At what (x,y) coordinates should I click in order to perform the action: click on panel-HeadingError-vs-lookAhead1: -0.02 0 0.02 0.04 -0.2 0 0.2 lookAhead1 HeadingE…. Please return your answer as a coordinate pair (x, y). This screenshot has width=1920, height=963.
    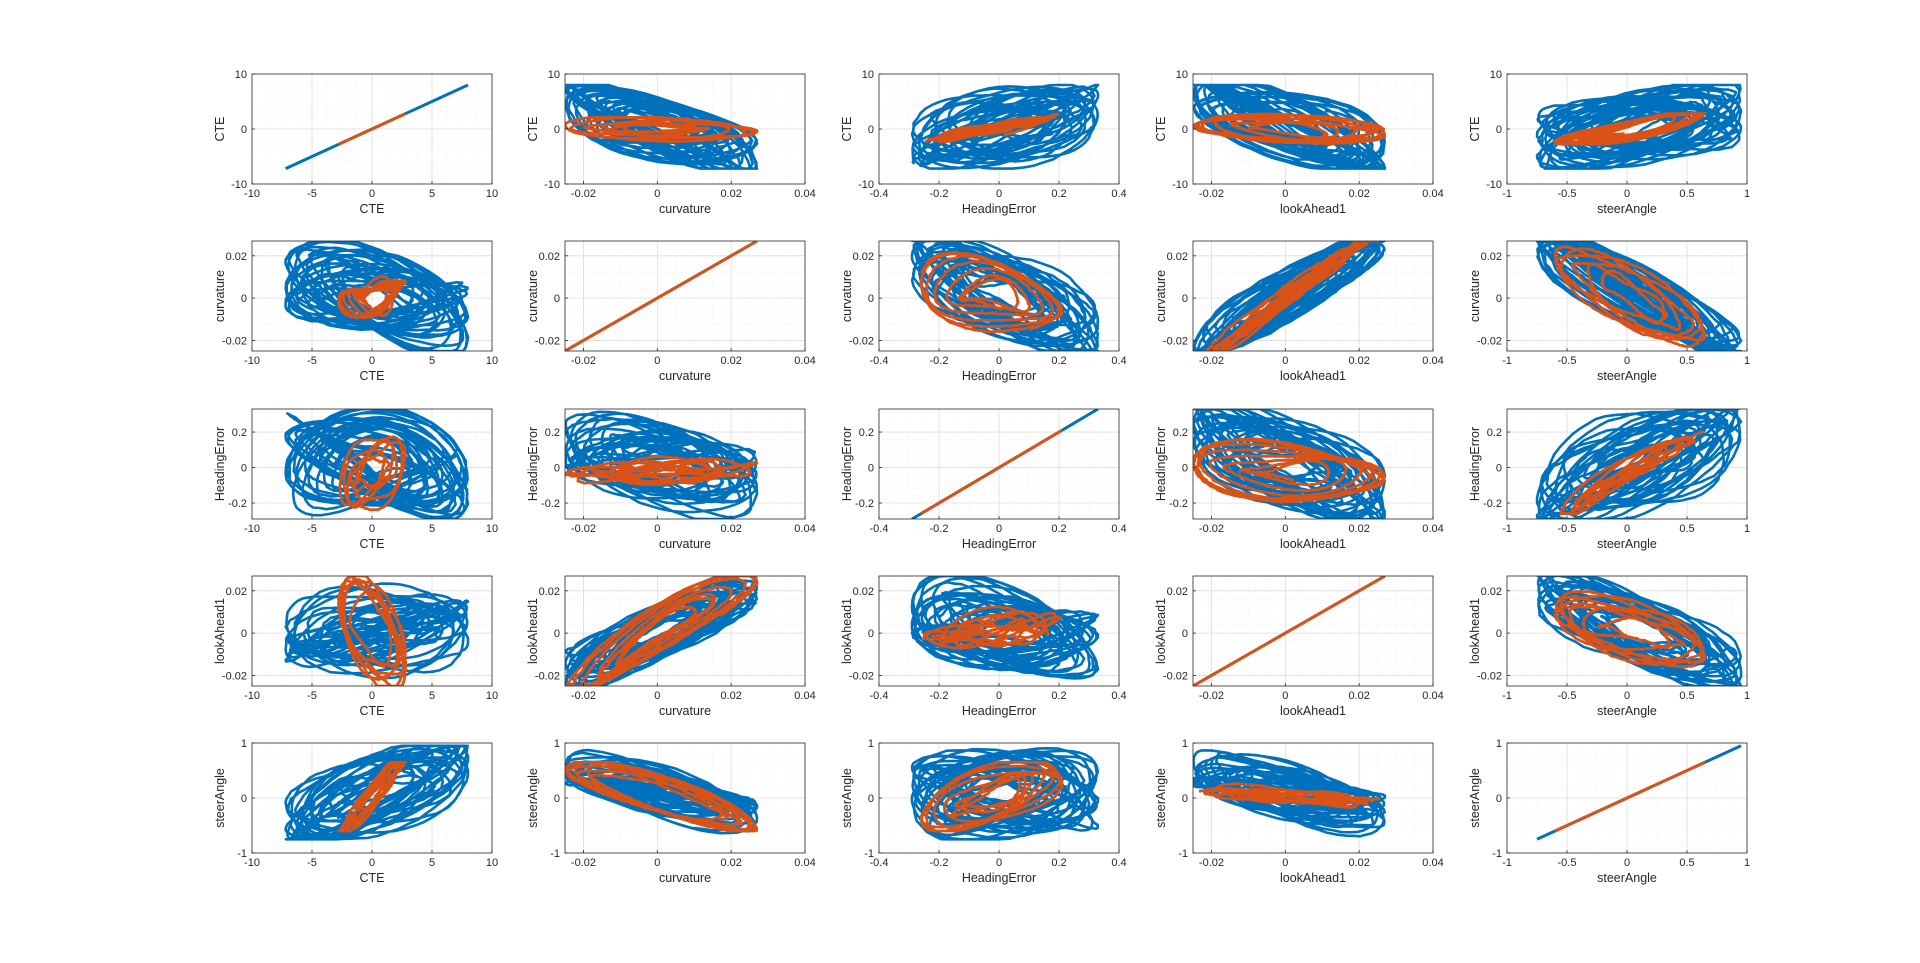
    Looking at the image, I should click on (1299, 479).